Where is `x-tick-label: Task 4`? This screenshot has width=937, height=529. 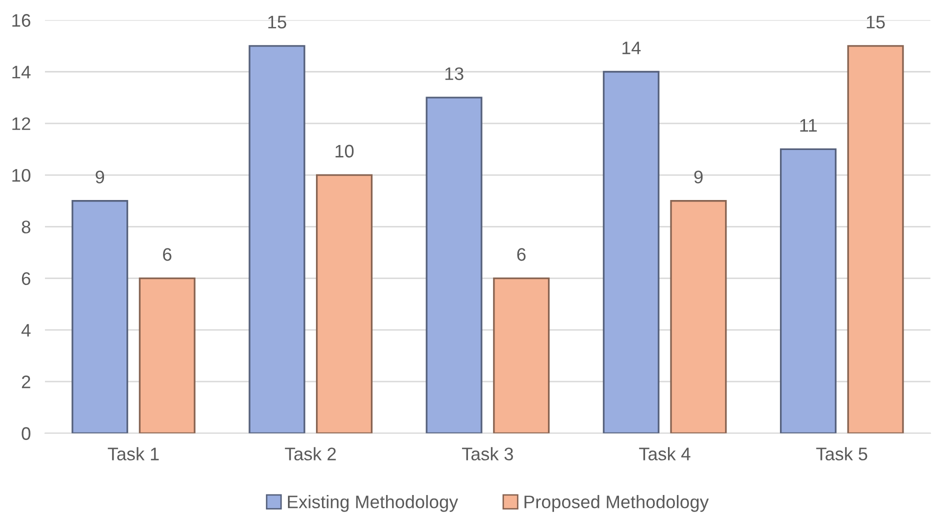 x-tick-label: Task 4 is located at coordinates (664, 453).